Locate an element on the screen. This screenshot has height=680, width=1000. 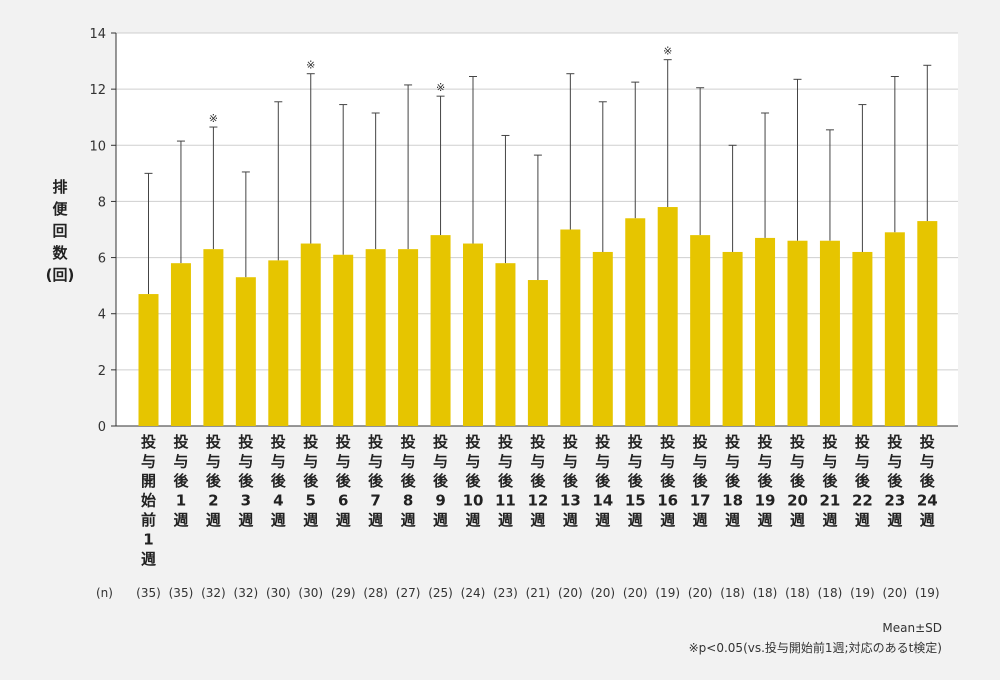
y-tick-label: 12 is located at coordinates (97, 90).